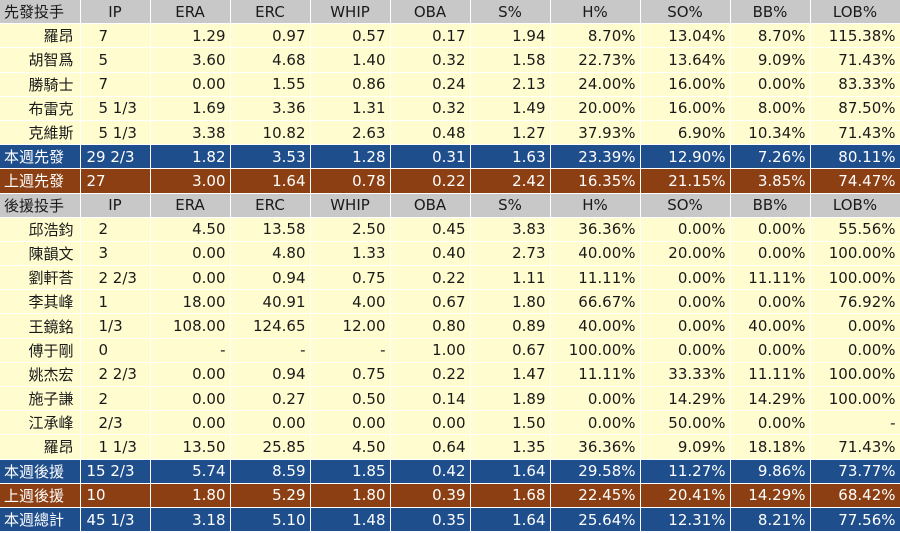 The width and height of the screenshot is (900, 533). What do you see at coordinates (855, 84) in the screenshot?
I see `lob-pct-cell: 83.33%` at bounding box center [855, 84].